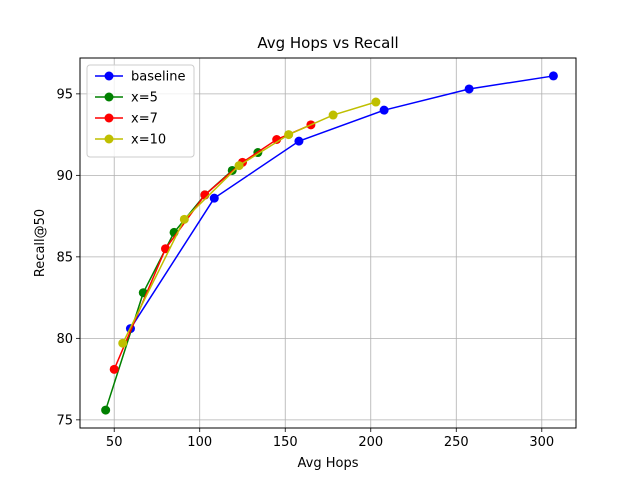  Describe the element at coordinates (327, 43) in the screenshot. I see `chart-title: Avg Hops vs Recall` at that location.